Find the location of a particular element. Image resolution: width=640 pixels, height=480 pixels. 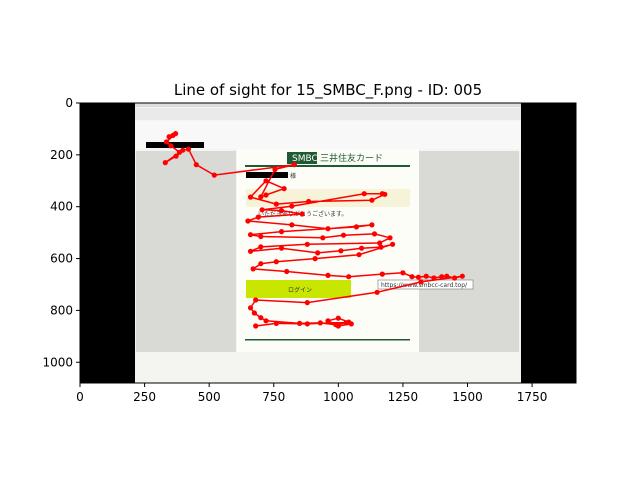

letterbox-left is located at coordinates (107, 243).